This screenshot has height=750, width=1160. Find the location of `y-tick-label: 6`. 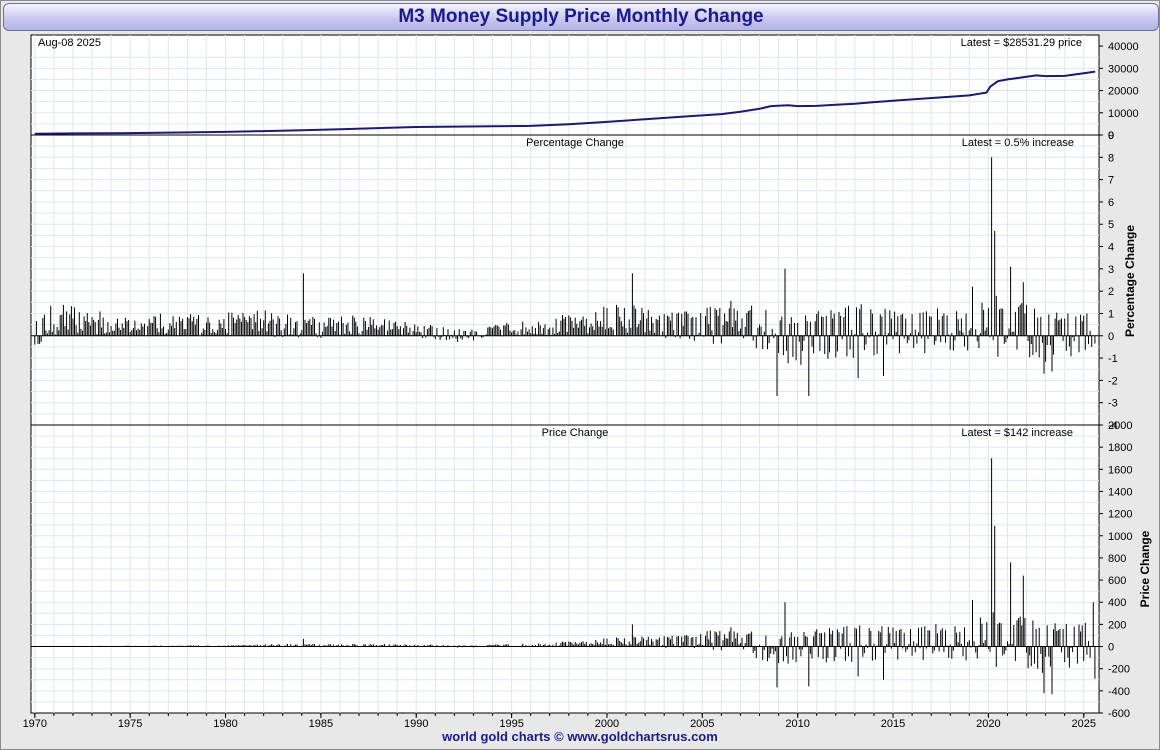

y-tick-label: 6 is located at coordinates (1111, 203).